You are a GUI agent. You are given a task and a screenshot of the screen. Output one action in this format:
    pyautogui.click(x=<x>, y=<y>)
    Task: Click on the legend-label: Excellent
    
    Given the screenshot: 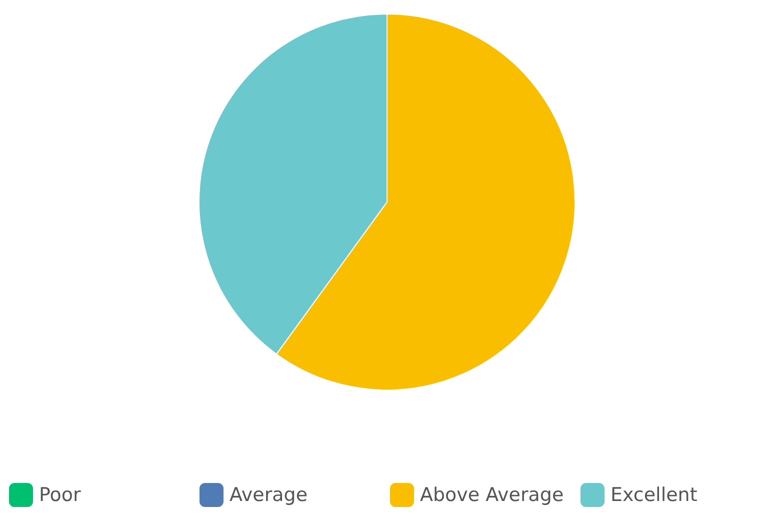 What is the action you would take?
    pyautogui.click(x=654, y=495)
    